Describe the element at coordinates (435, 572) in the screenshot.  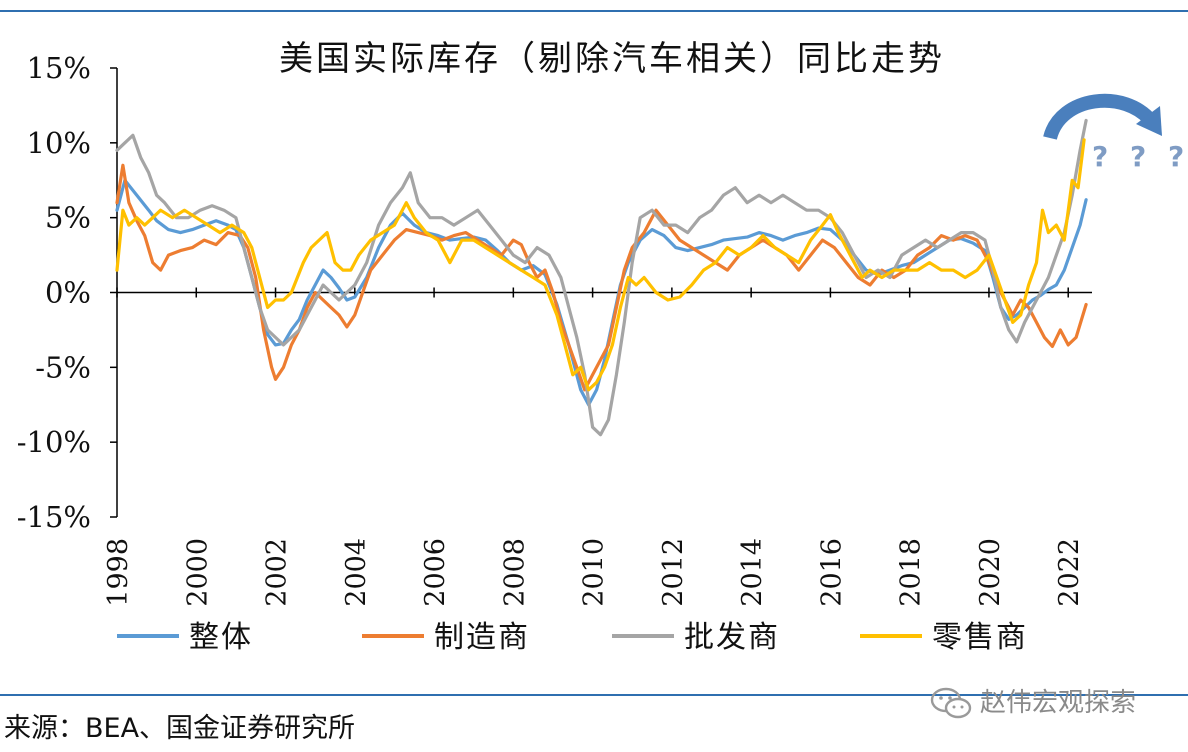
I see `x-tick-label: 2006` at that location.